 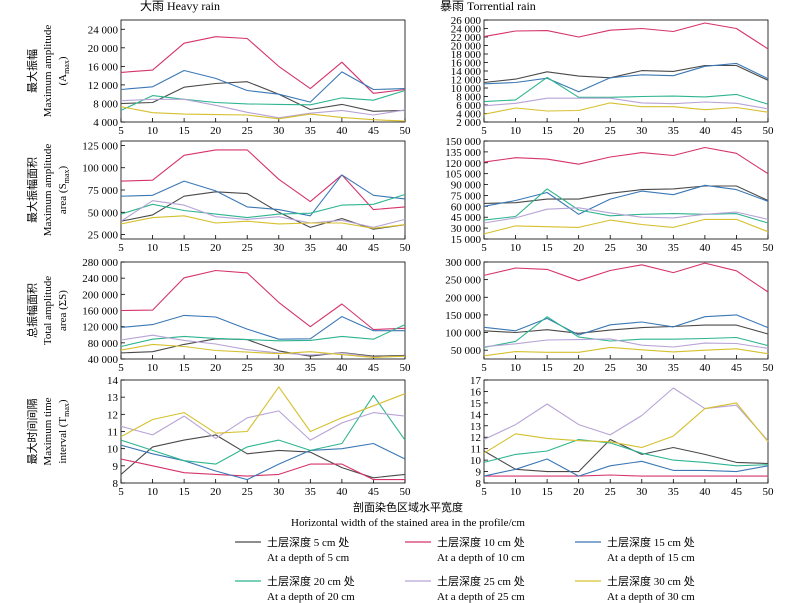 I want to click on y-tick-label: 160 000, so click(x=100, y=312).